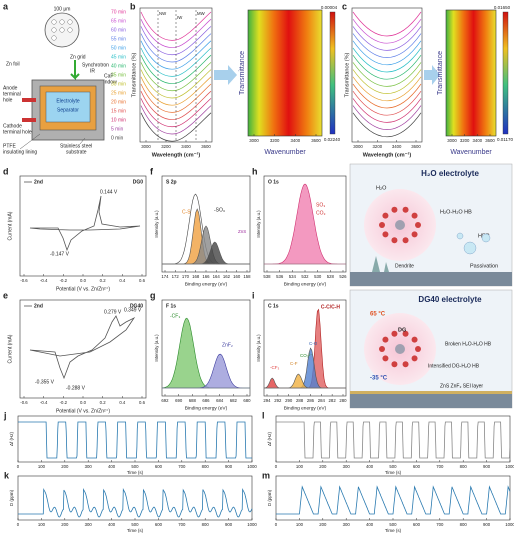 The height and width of the screenshot is (539, 514). What do you see at coordinates (165, 400) in the screenshot?
I see `x-tick-label: 692` at bounding box center [165, 400].